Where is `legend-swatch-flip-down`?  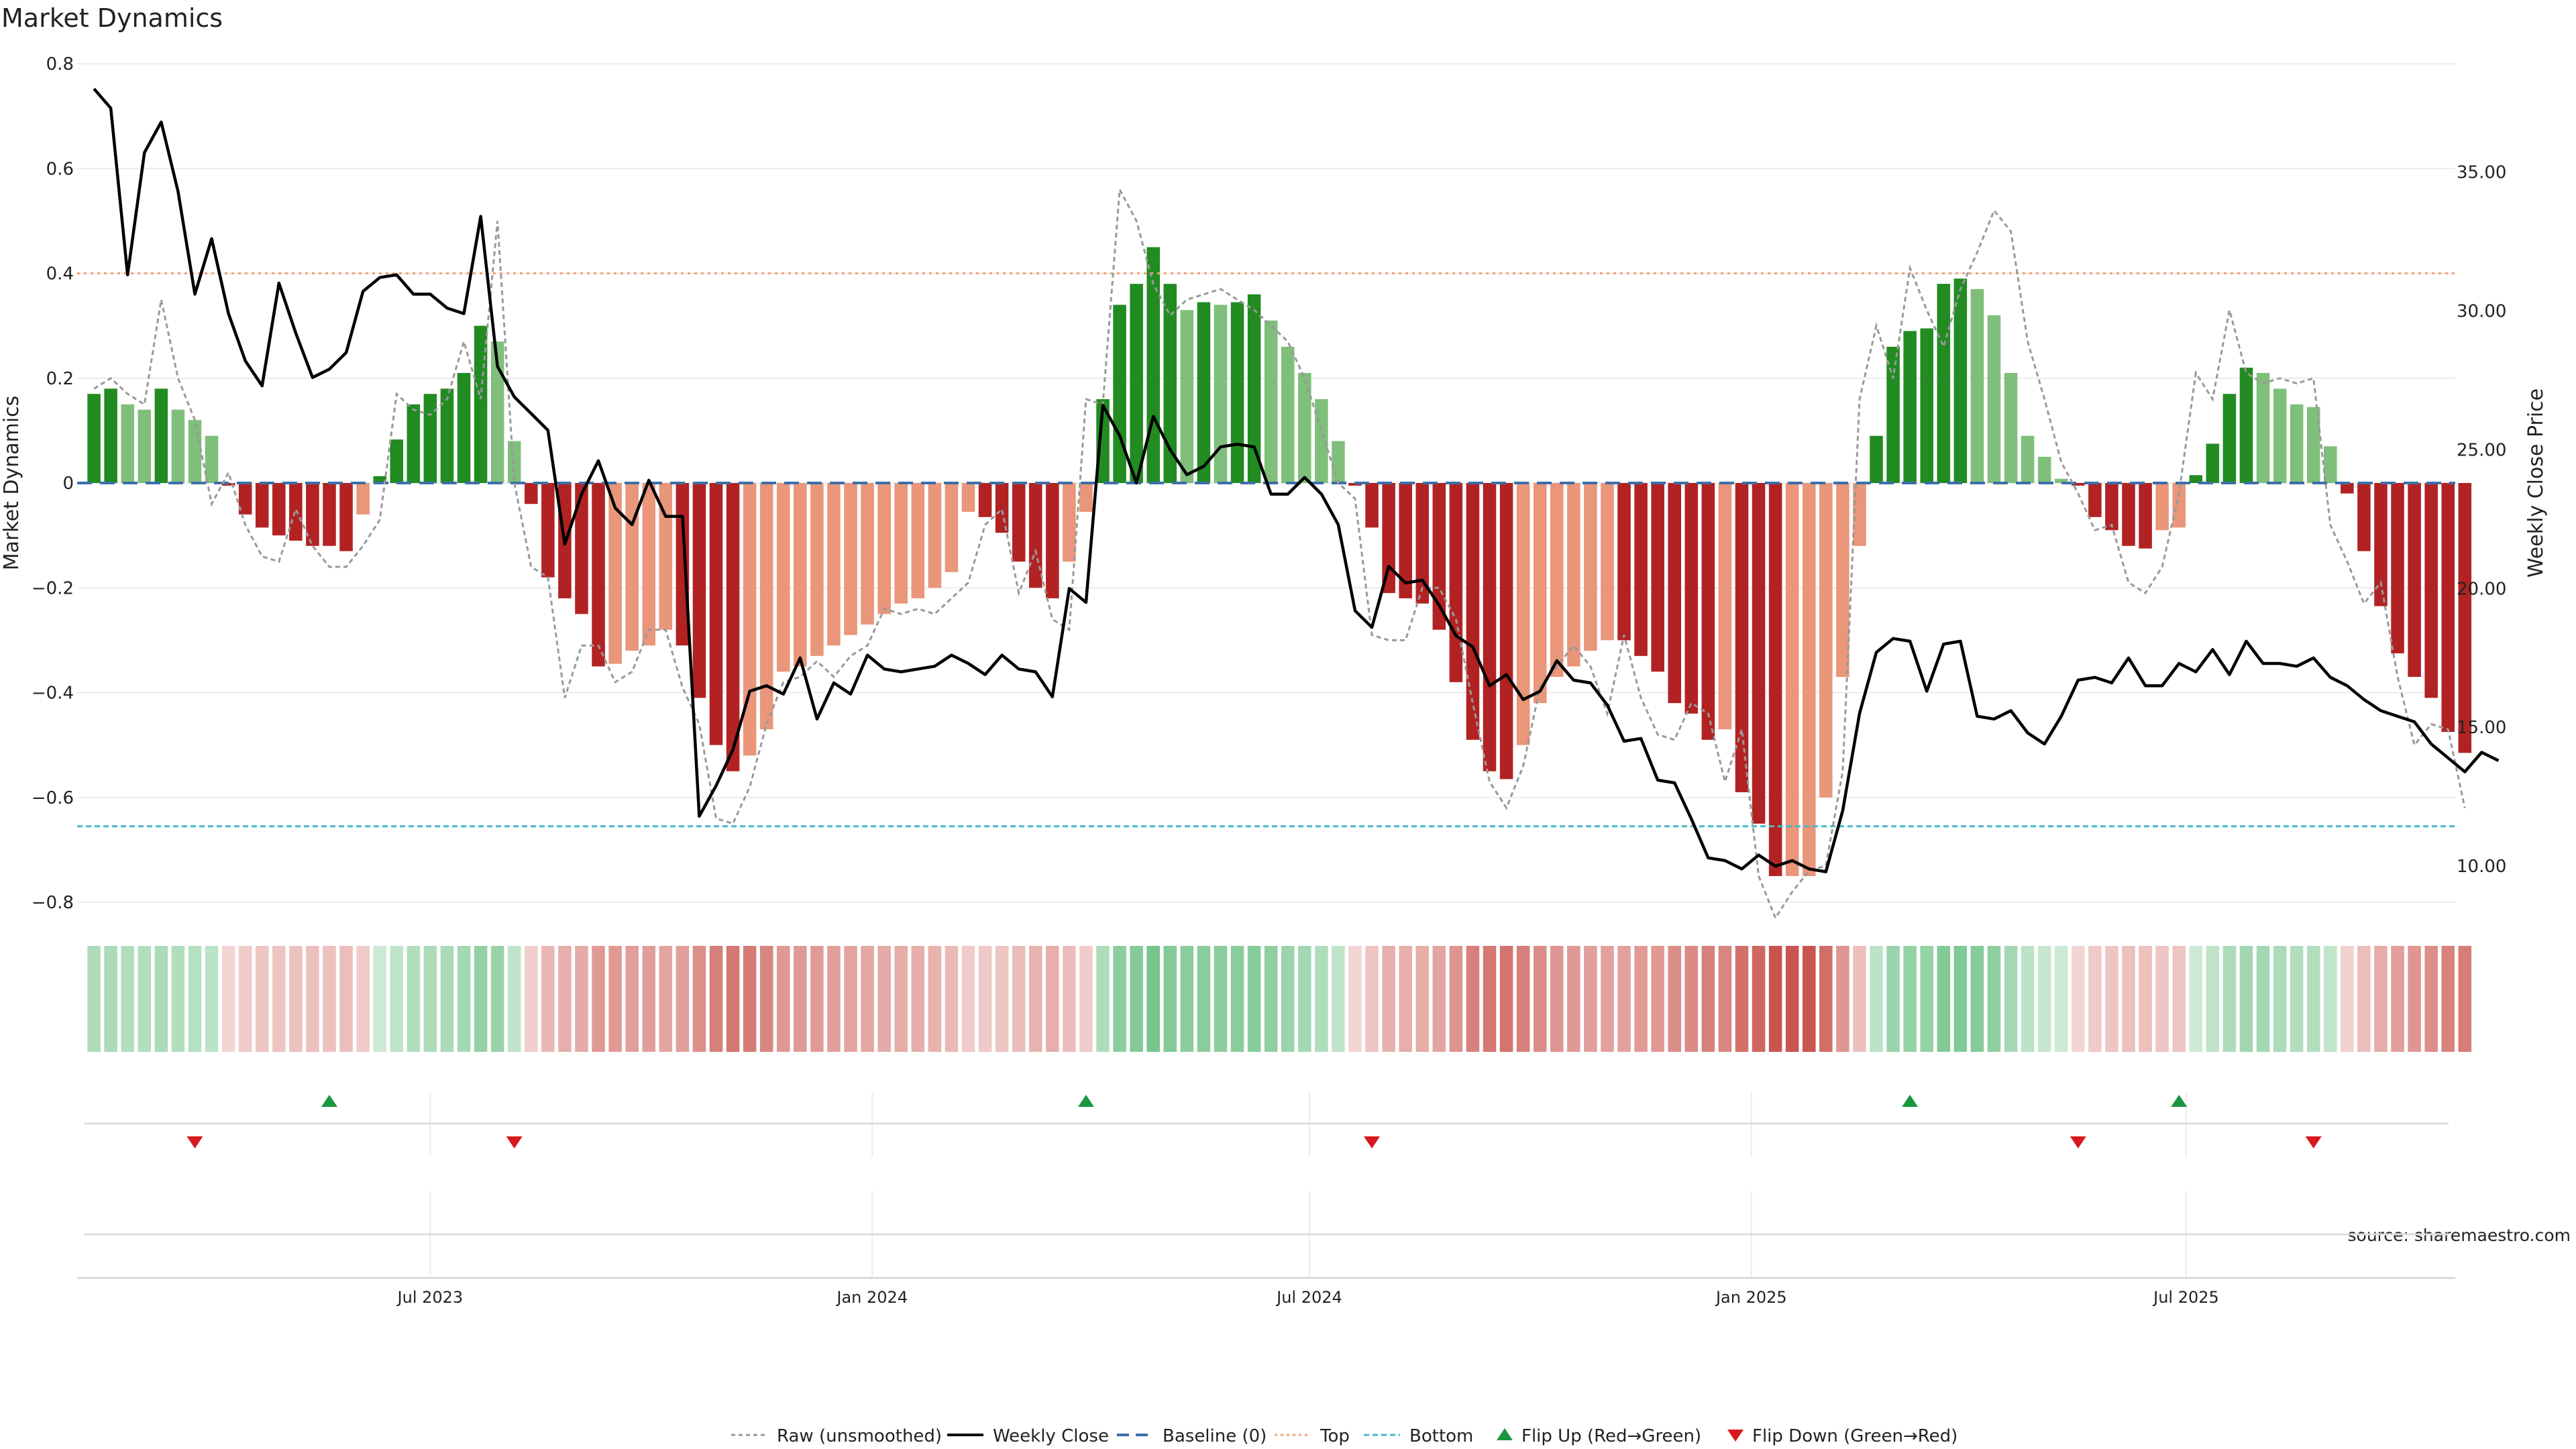
legend-swatch-flip-down is located at coordinates (1735, 1436).